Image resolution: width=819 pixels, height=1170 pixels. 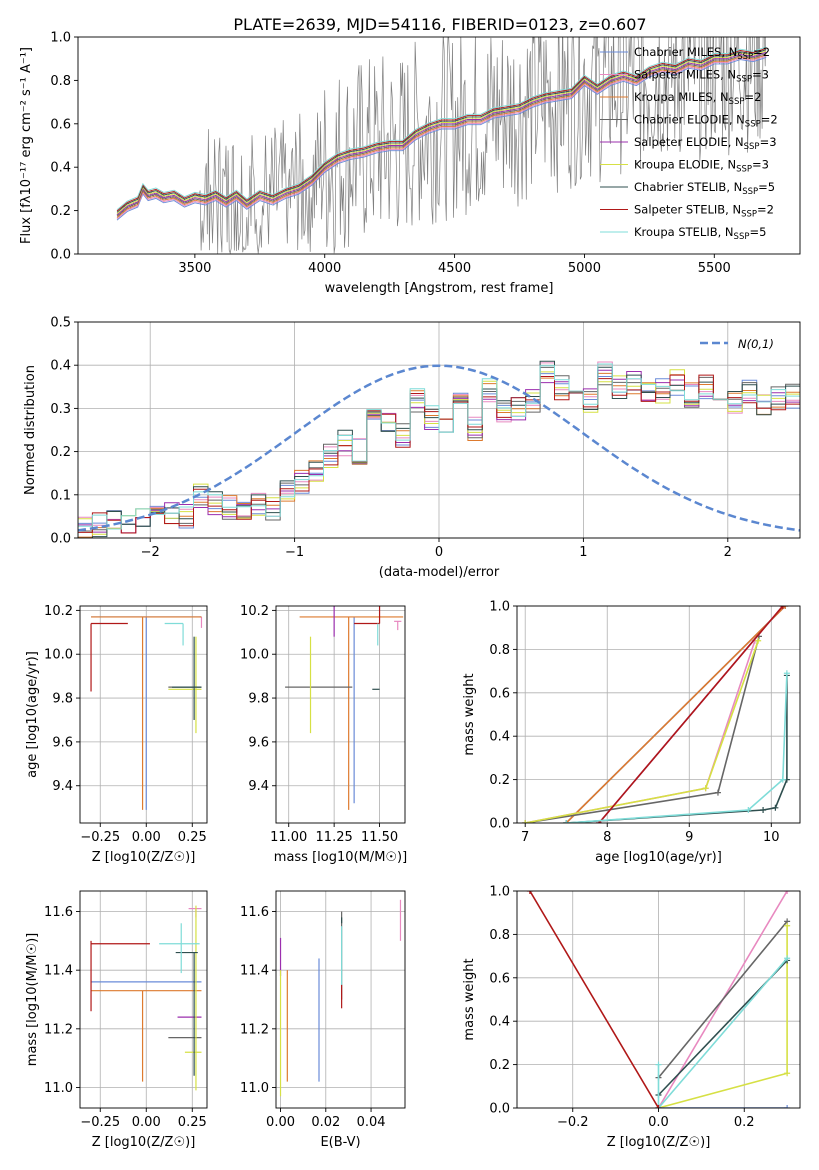 What do you see at coordinates (60, 495) in the screenshot?
I see `y-tick-label: 0.1` at bounding box center [60, 495].